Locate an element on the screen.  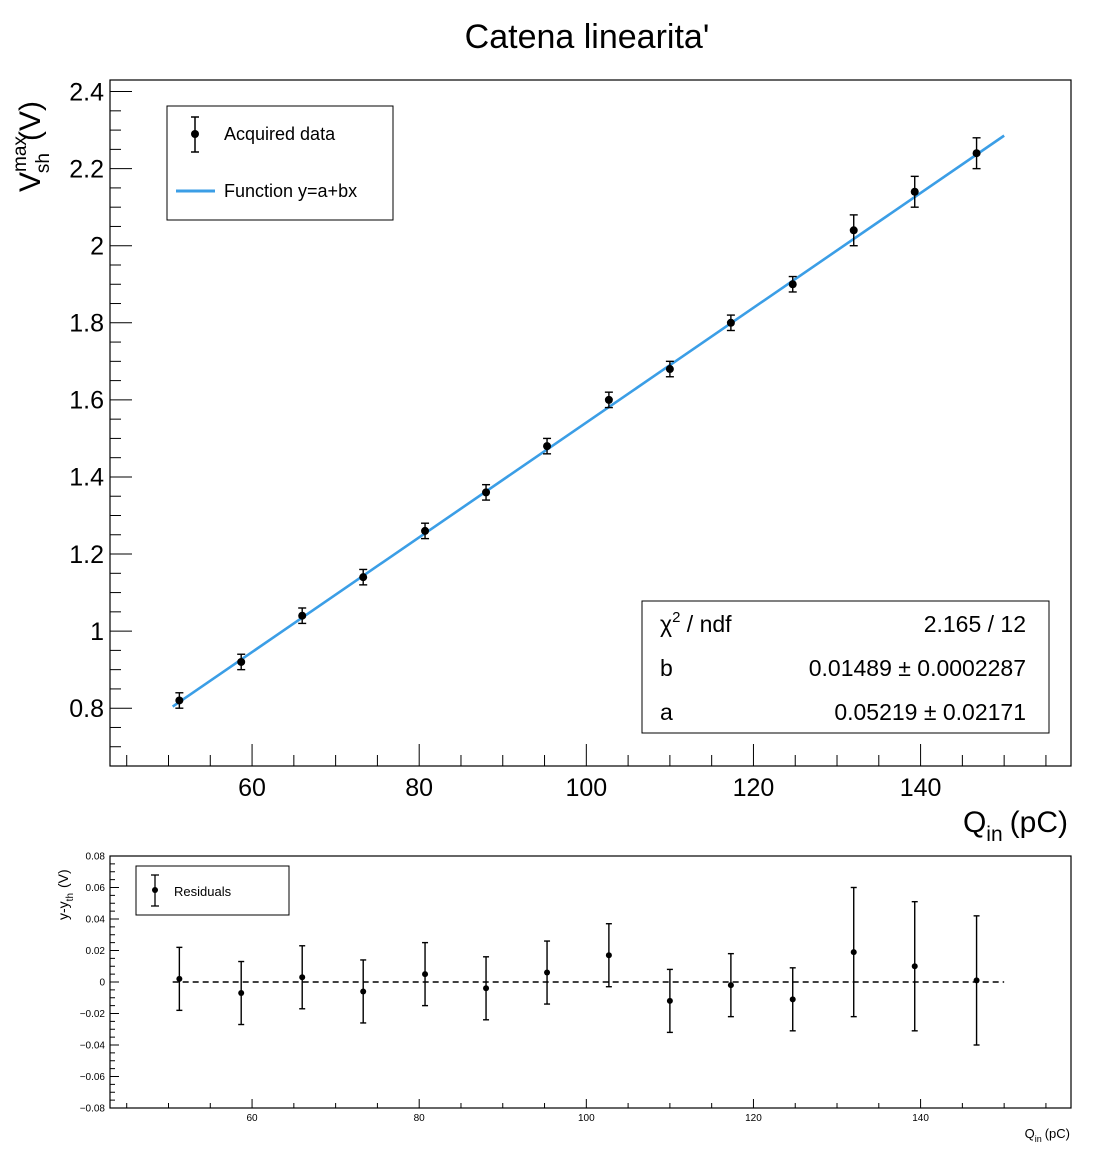
y-tick-label: 2.2 is located at coordinates (86, 169).